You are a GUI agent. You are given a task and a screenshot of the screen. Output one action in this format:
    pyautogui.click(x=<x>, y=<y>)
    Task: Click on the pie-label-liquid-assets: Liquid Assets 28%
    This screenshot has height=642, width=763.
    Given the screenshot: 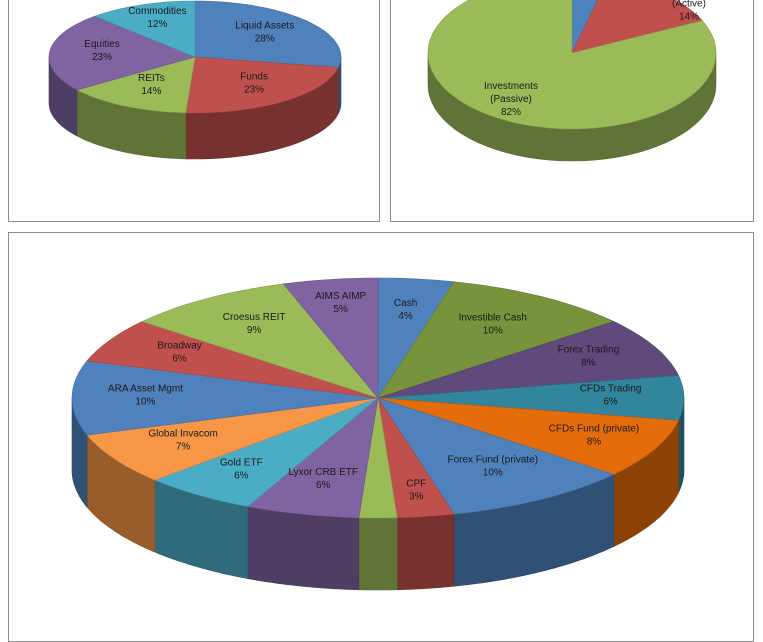 What is the action you would take?
    pyautogui.click(x=264, y=32)
    